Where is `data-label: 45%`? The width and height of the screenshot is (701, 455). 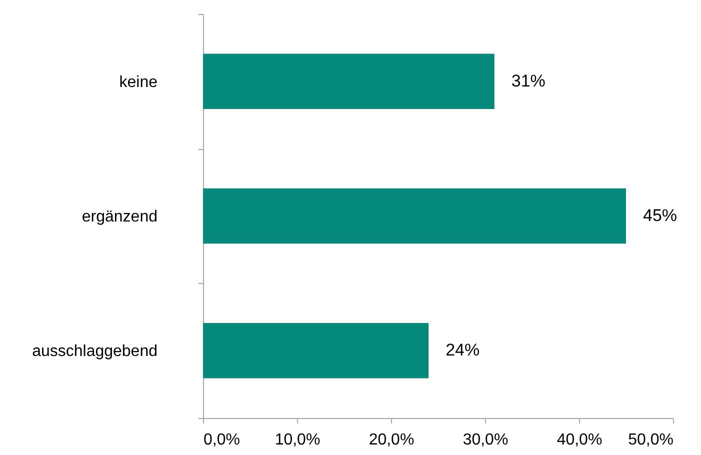
data-label: 45% is located at coordinates (660, 215).